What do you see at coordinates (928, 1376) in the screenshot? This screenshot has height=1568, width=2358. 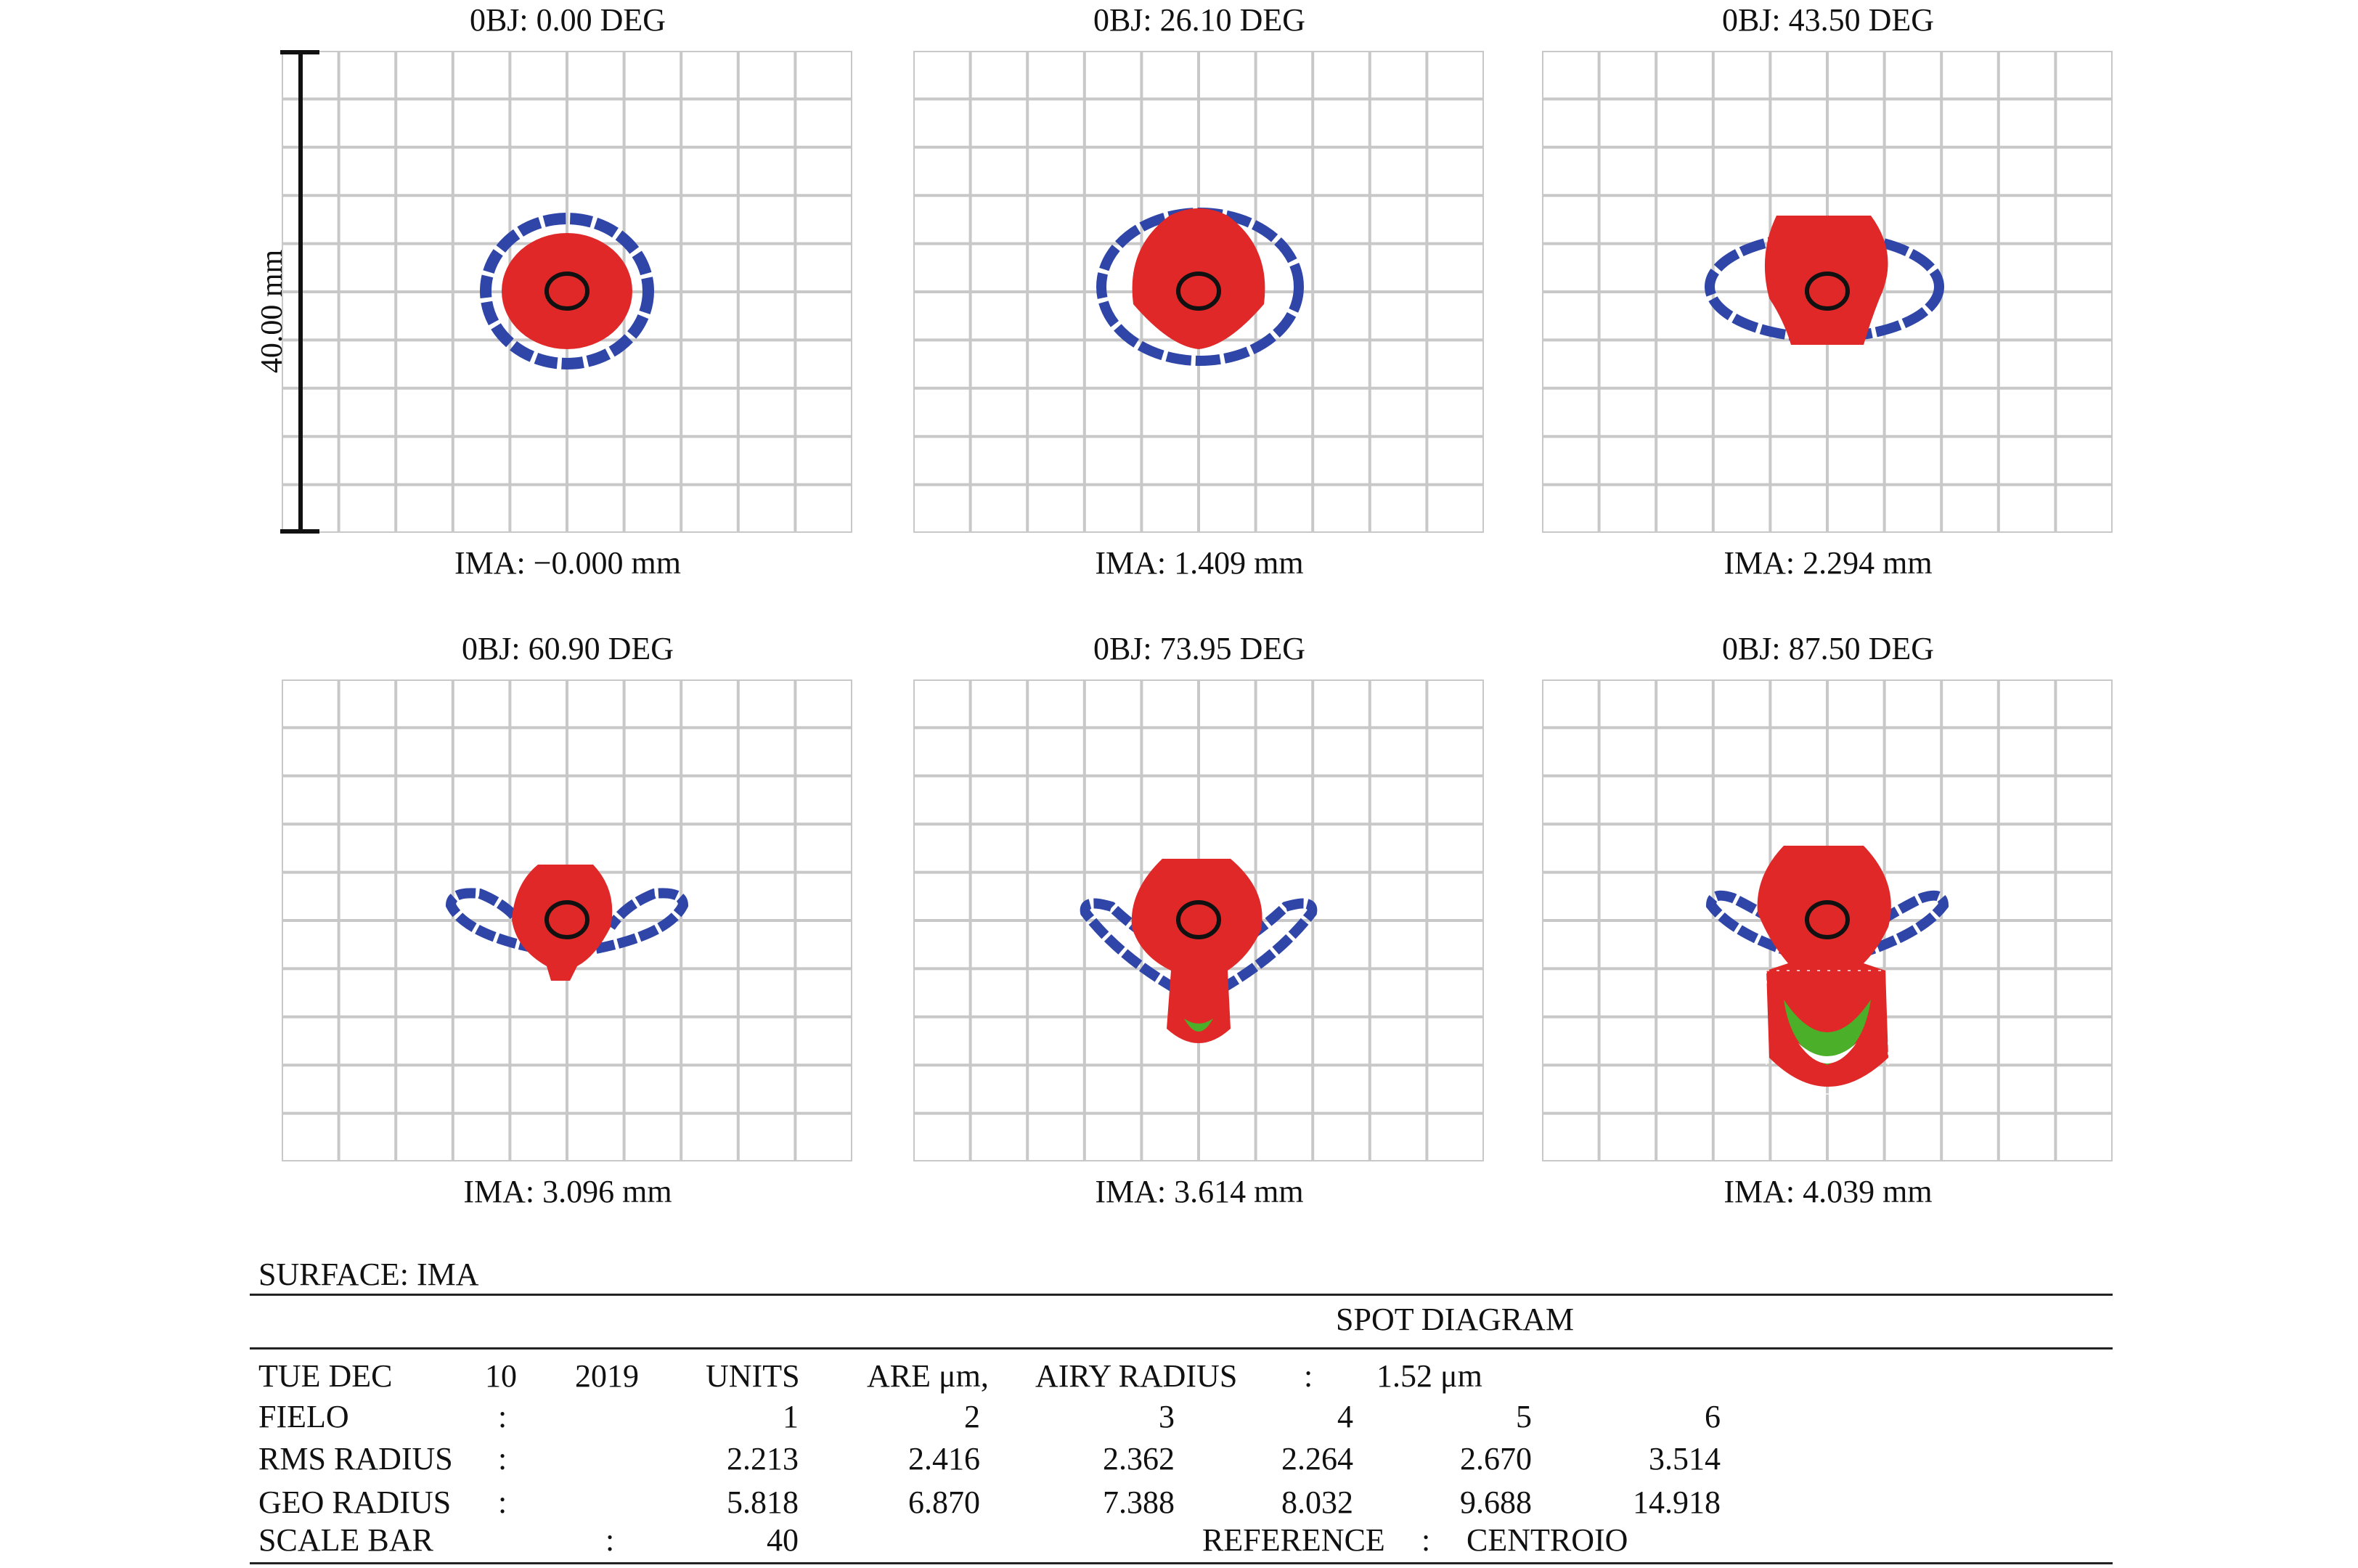 I see `units-value: ARE μm,` at bounding box center [928, 1376].